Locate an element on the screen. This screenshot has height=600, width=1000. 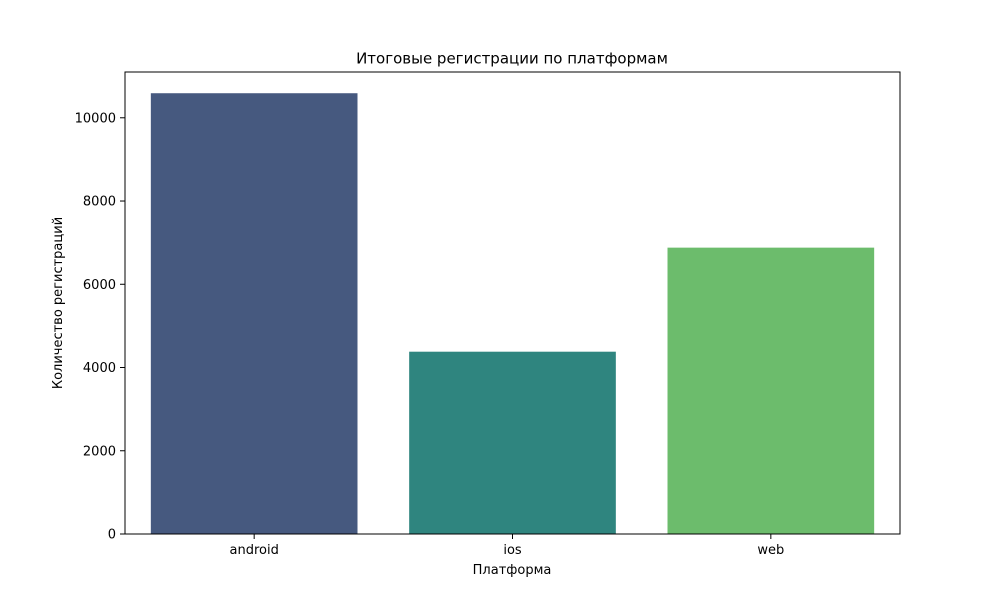
x-axis: android ios web is located at coordinates (506, 546).